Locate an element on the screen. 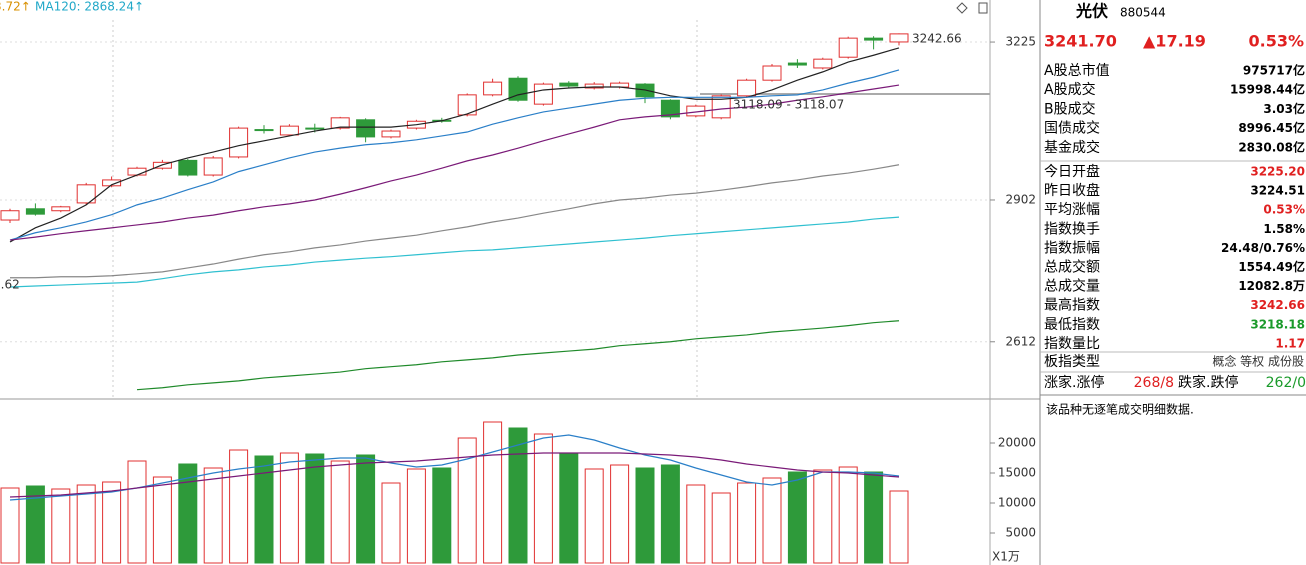 The image size is (1306, 565). y-tick-label: 3225 is located at coordinates (1020, 42).